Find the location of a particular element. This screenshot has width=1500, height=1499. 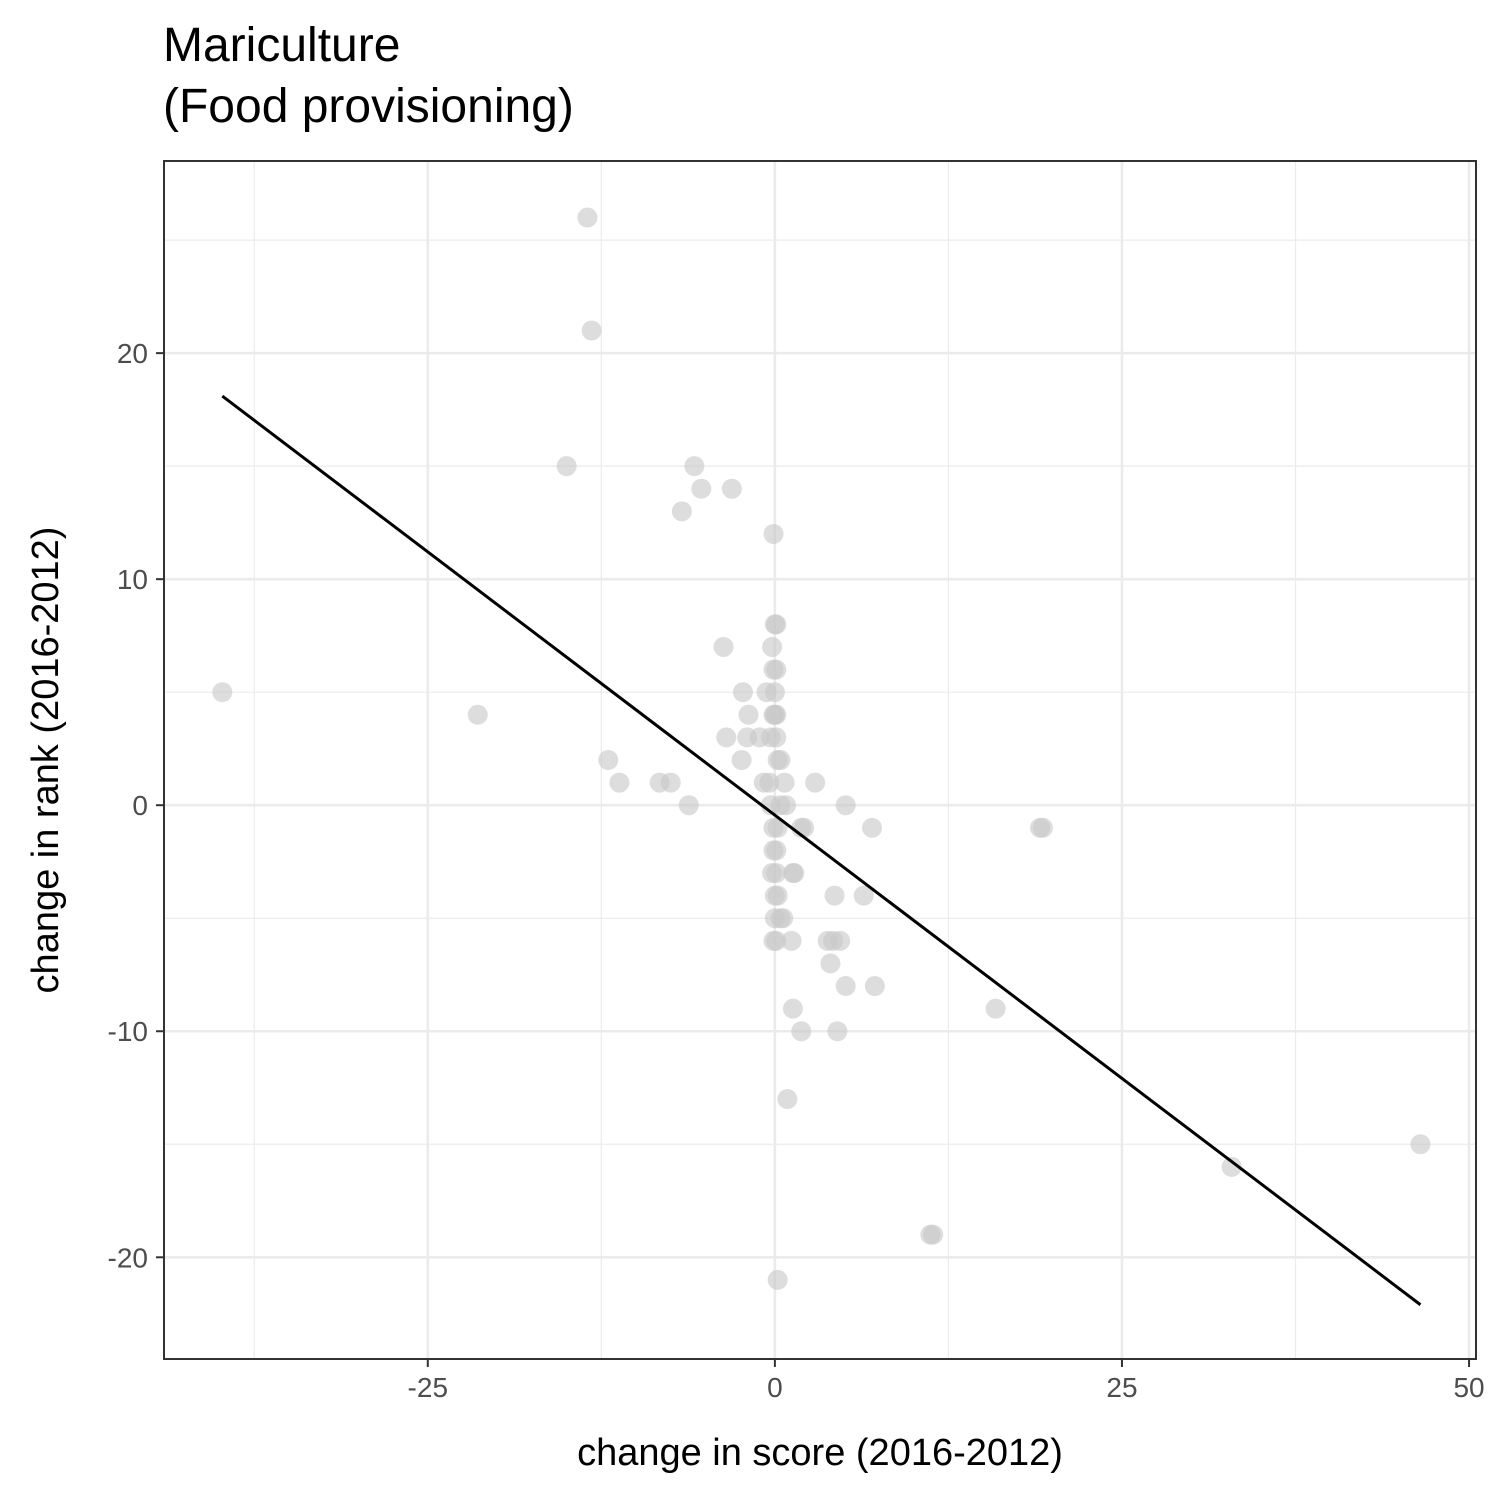

y-axis-title: change in rank (2016-2012) is located at coordinates (46, 760).